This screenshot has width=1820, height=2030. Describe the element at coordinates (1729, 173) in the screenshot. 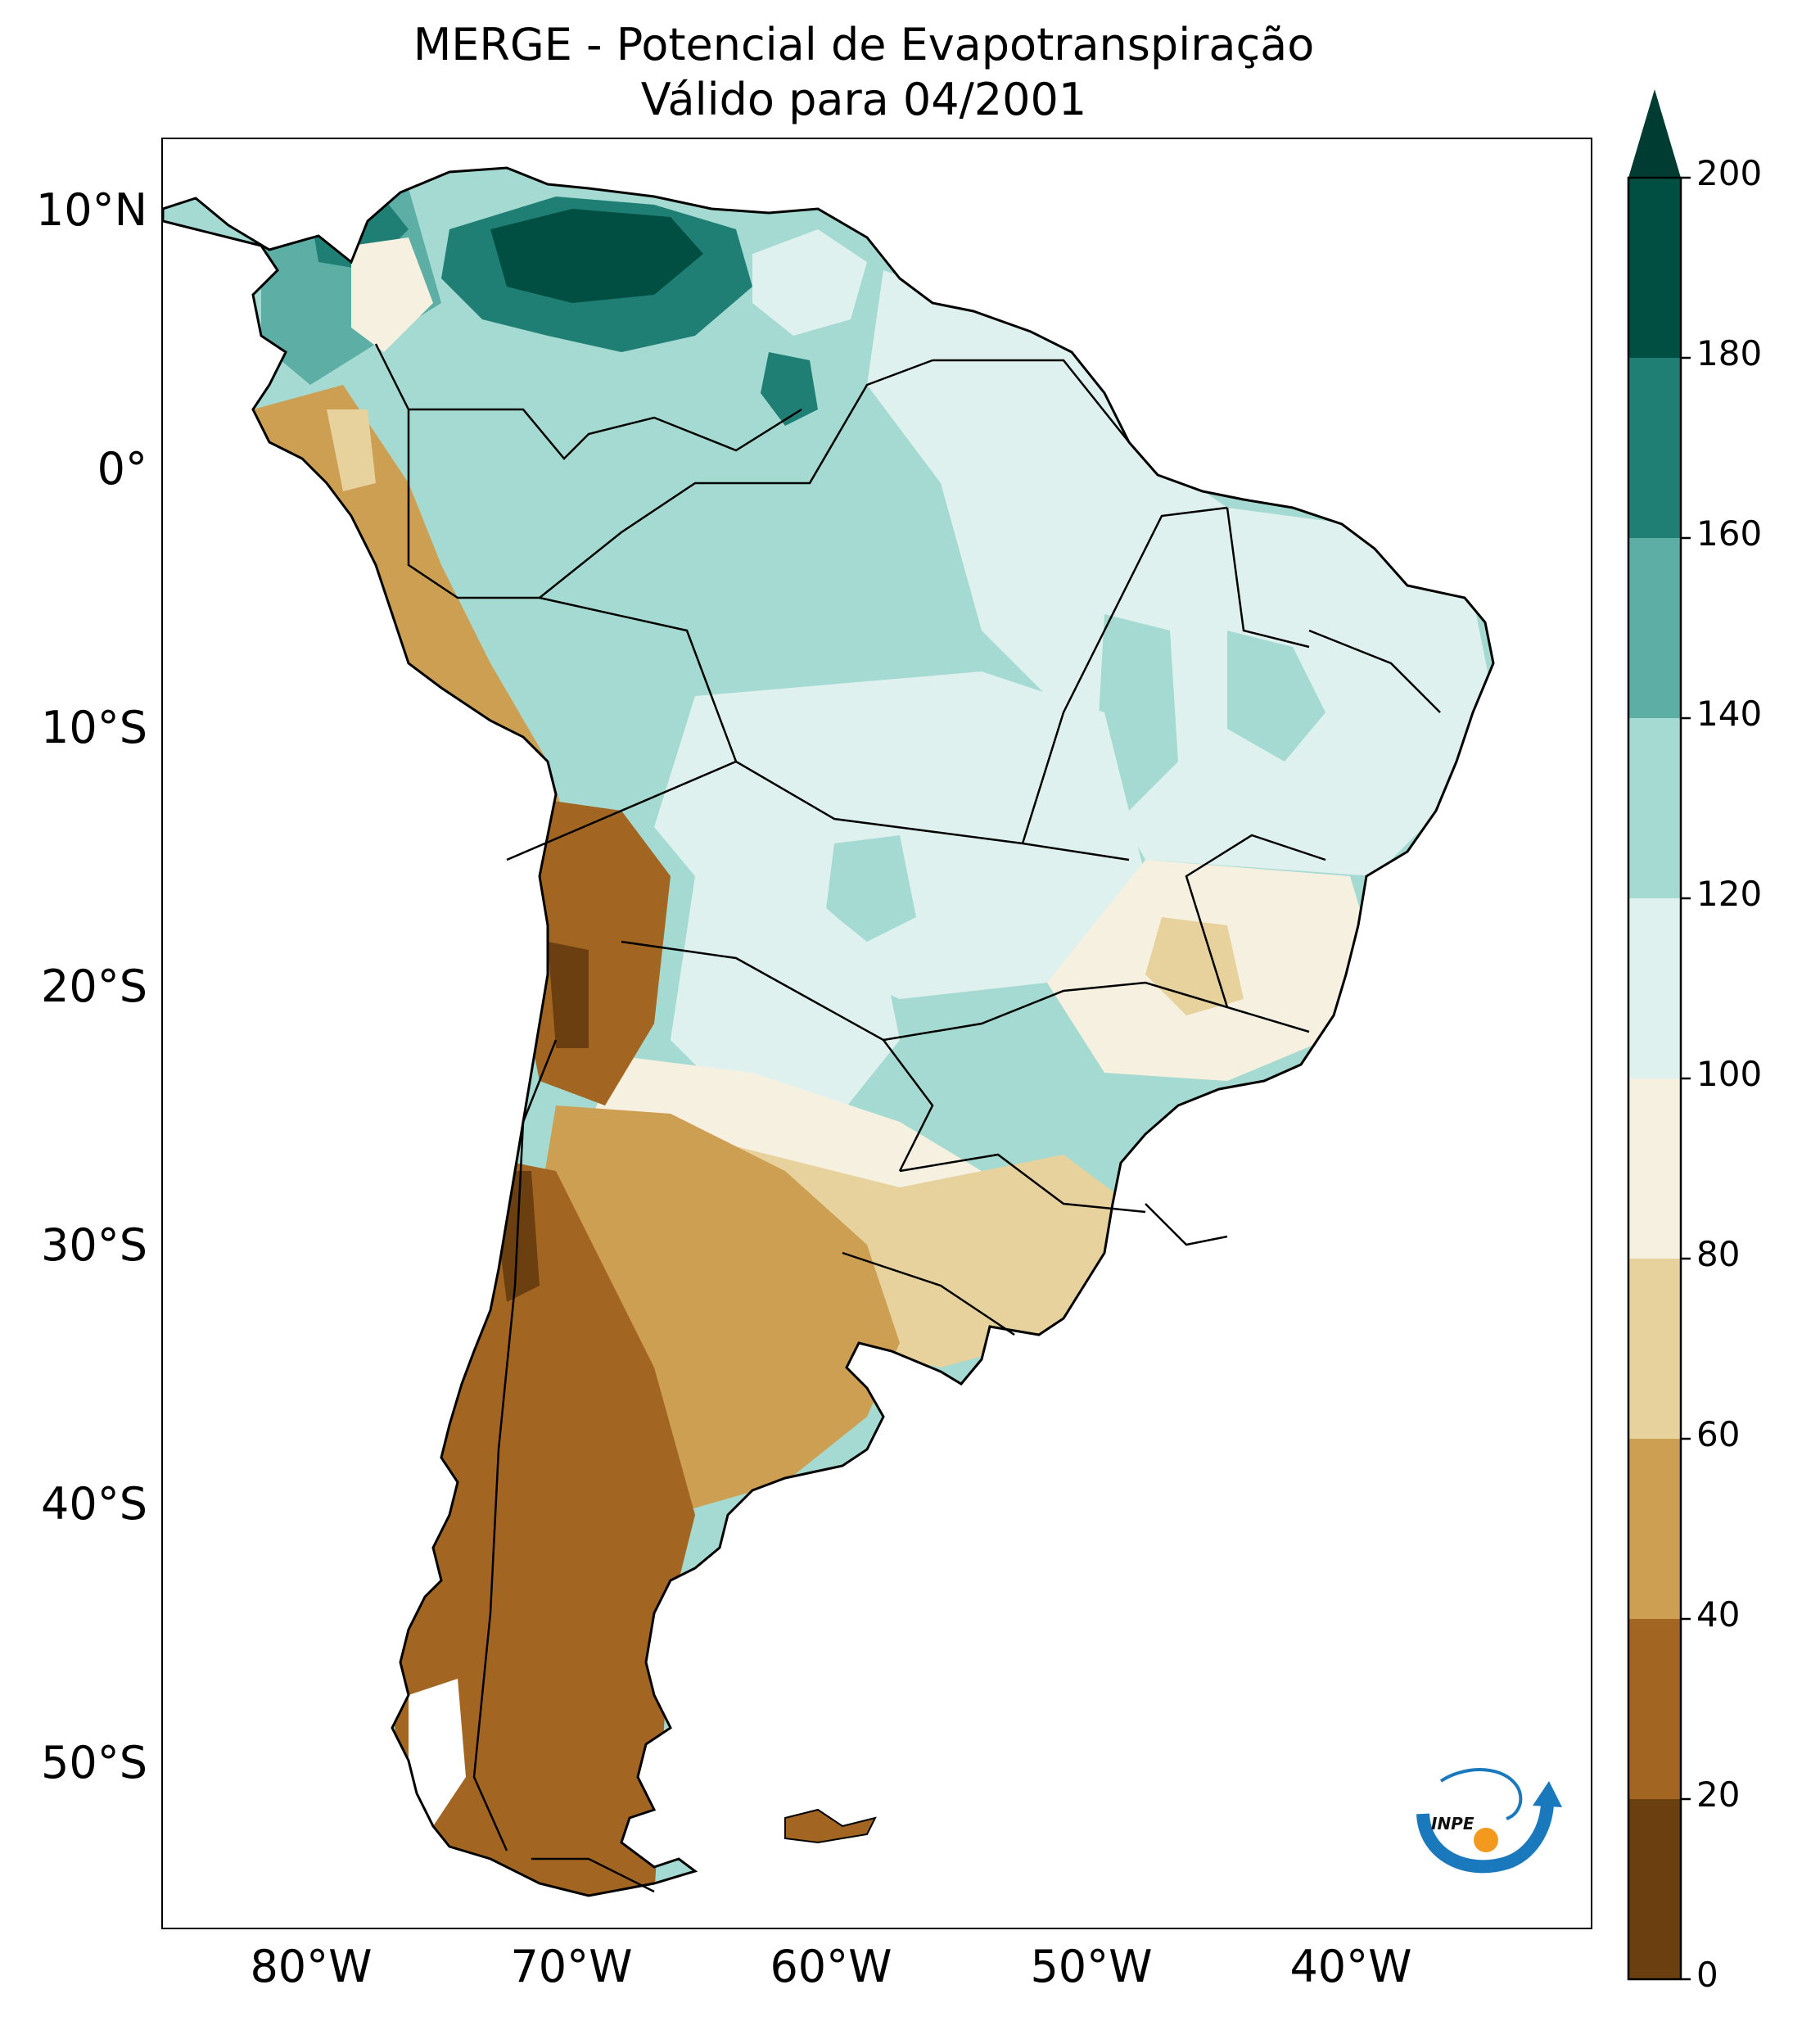

I see `colorbar-tick-200: 200` at that location.